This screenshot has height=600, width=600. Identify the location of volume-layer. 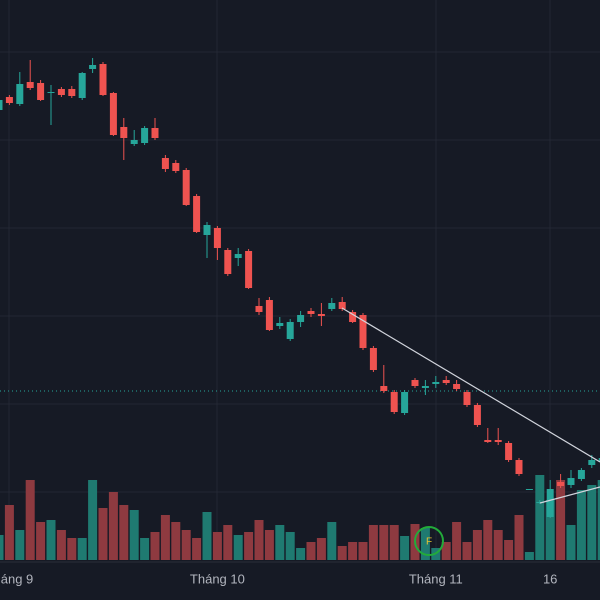
(300, 517).